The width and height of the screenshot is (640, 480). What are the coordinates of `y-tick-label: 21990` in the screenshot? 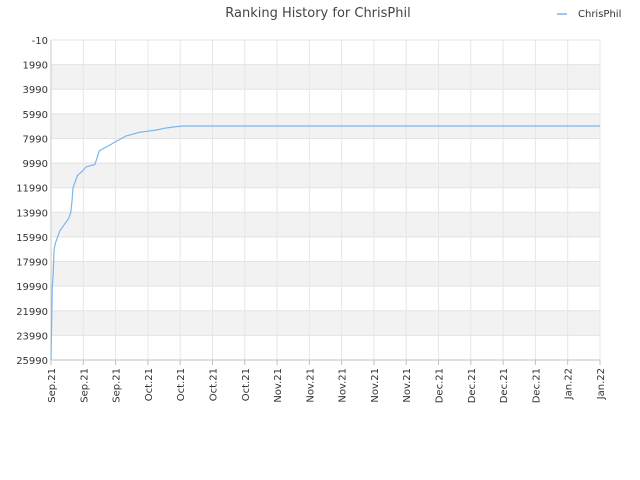 It's located at (32, 312).